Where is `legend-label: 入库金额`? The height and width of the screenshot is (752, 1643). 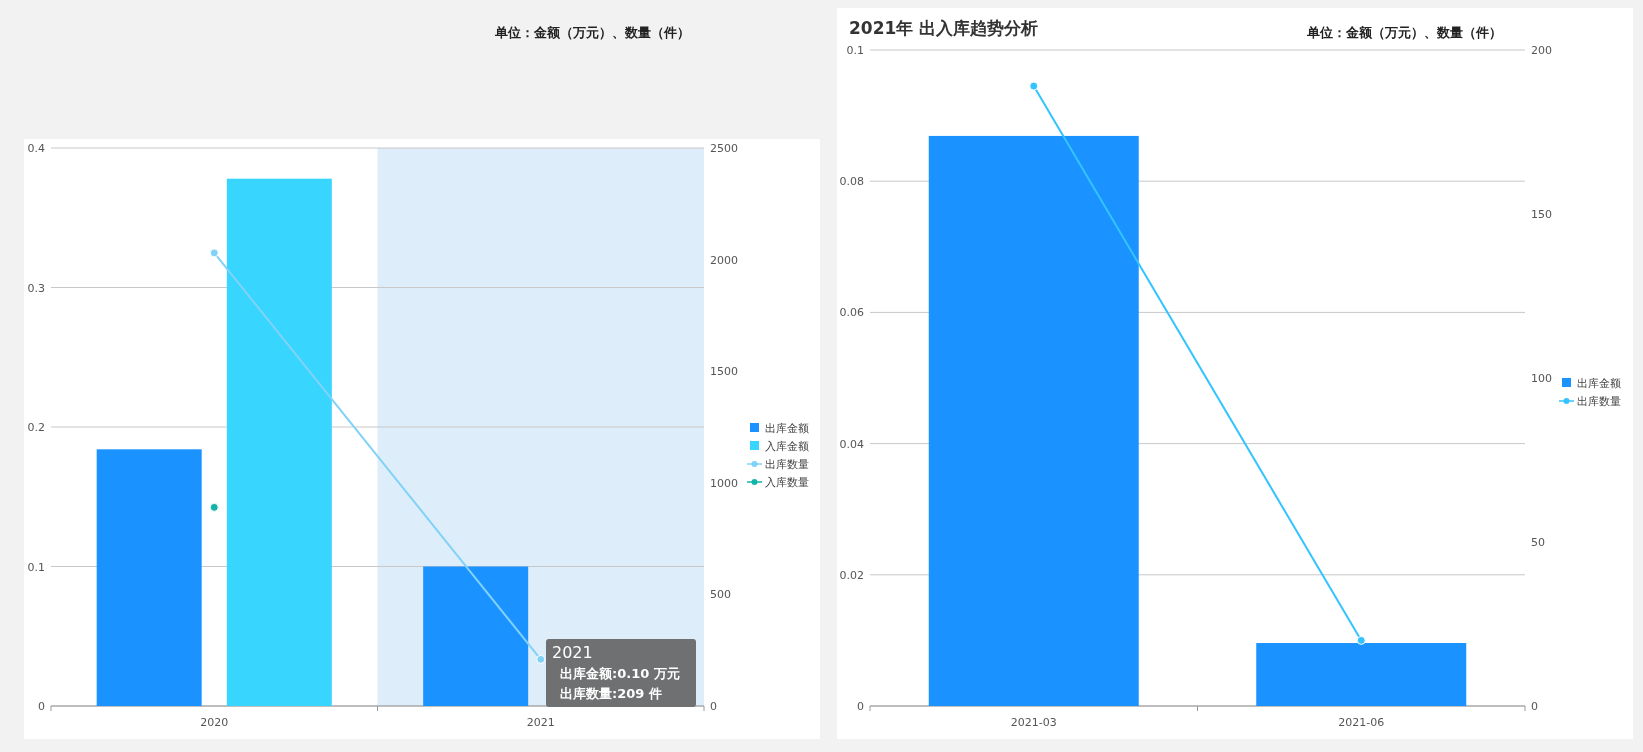
legend-label: 入库金额 is located at coordinates (787, 446).